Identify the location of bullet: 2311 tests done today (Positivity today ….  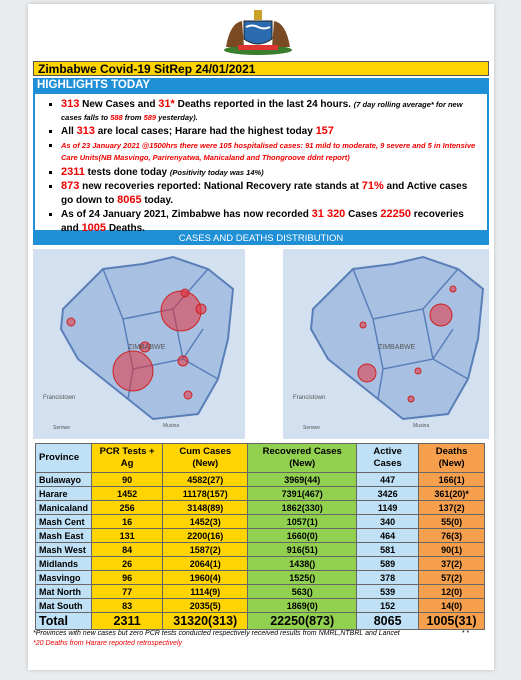
(271, 173).